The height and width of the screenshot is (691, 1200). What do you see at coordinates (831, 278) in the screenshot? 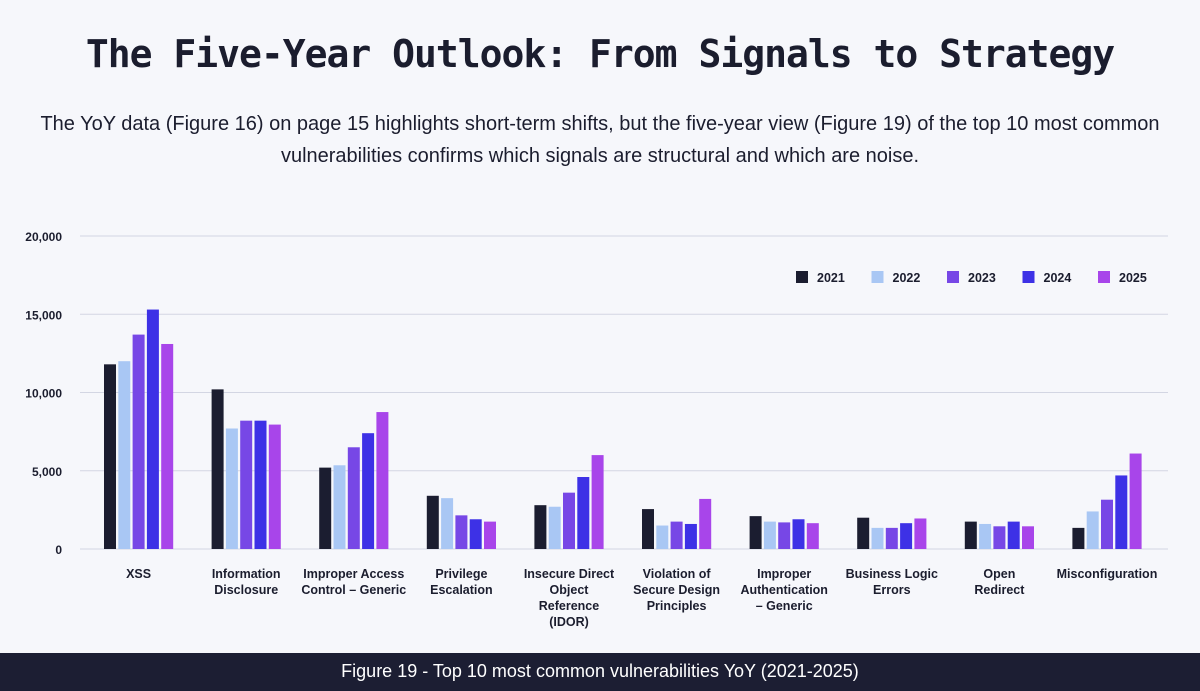
I see `legend-label-2021: 2021` at bounding box center [831, 278].